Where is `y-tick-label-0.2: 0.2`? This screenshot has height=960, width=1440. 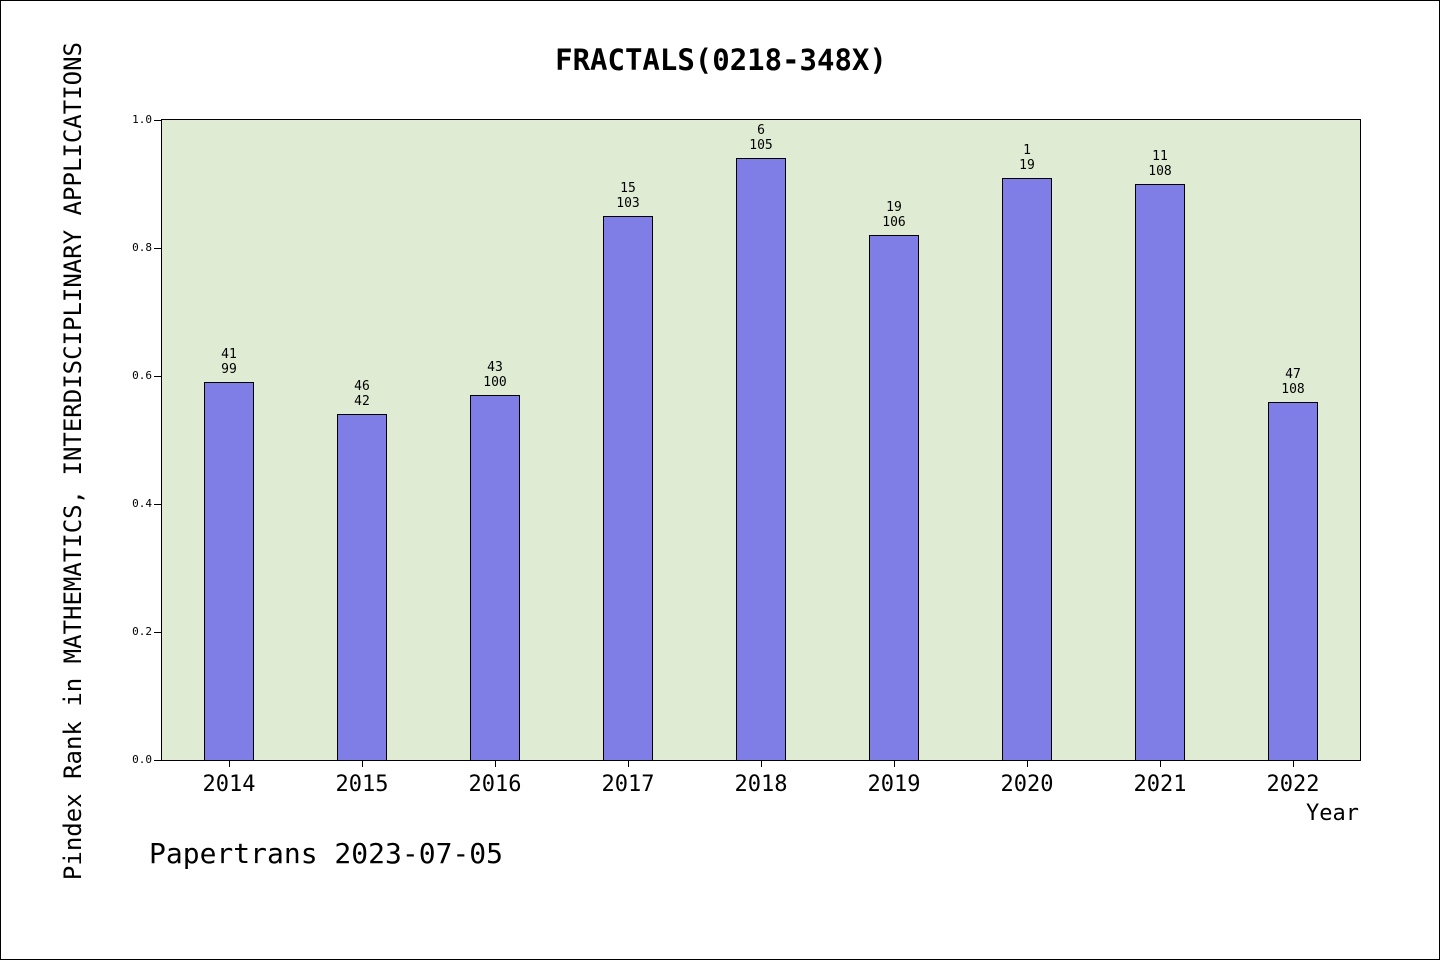 y-tick-label-0.2: 0.2 is located at coordinates (142, 631).